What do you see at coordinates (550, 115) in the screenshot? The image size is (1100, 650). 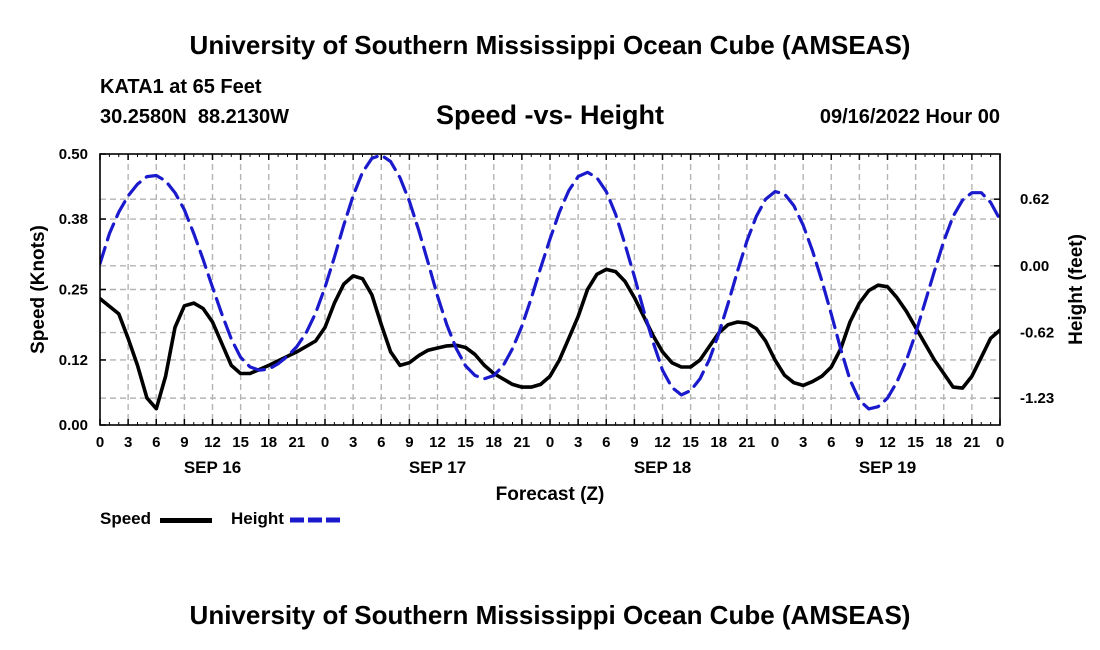 I see `chart-title: Speed -vs- Height` at bounding box center [550, 115].